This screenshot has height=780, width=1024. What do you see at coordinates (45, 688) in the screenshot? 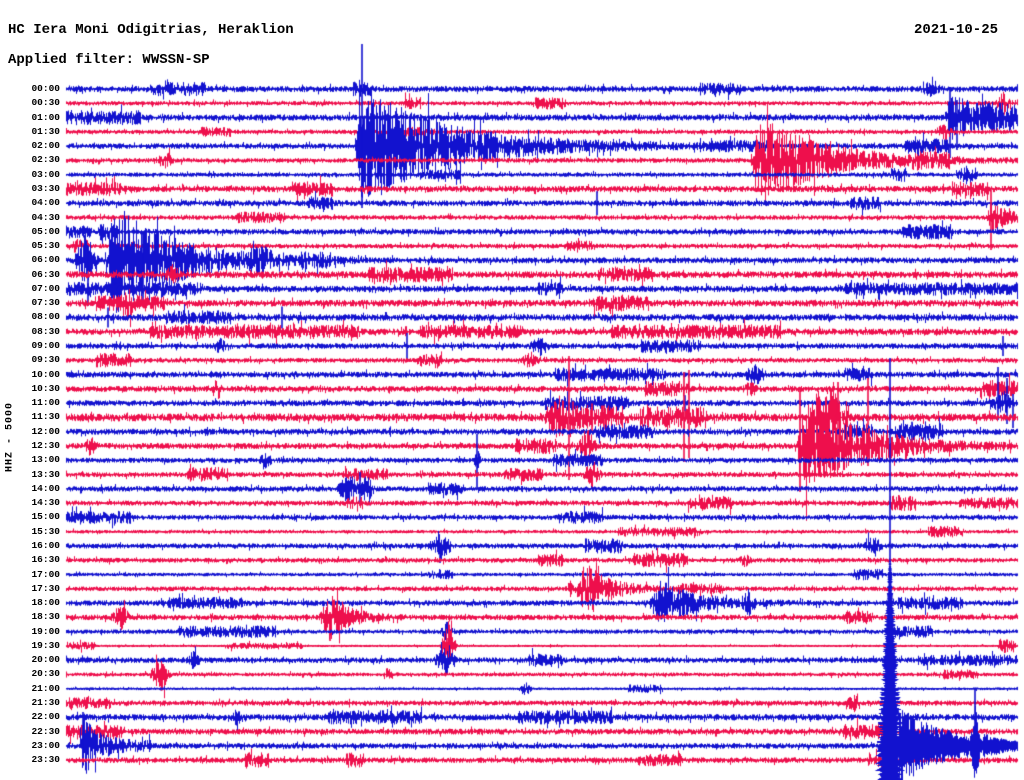
I see `time-label: 21:00` at bounding box center [45, 688].